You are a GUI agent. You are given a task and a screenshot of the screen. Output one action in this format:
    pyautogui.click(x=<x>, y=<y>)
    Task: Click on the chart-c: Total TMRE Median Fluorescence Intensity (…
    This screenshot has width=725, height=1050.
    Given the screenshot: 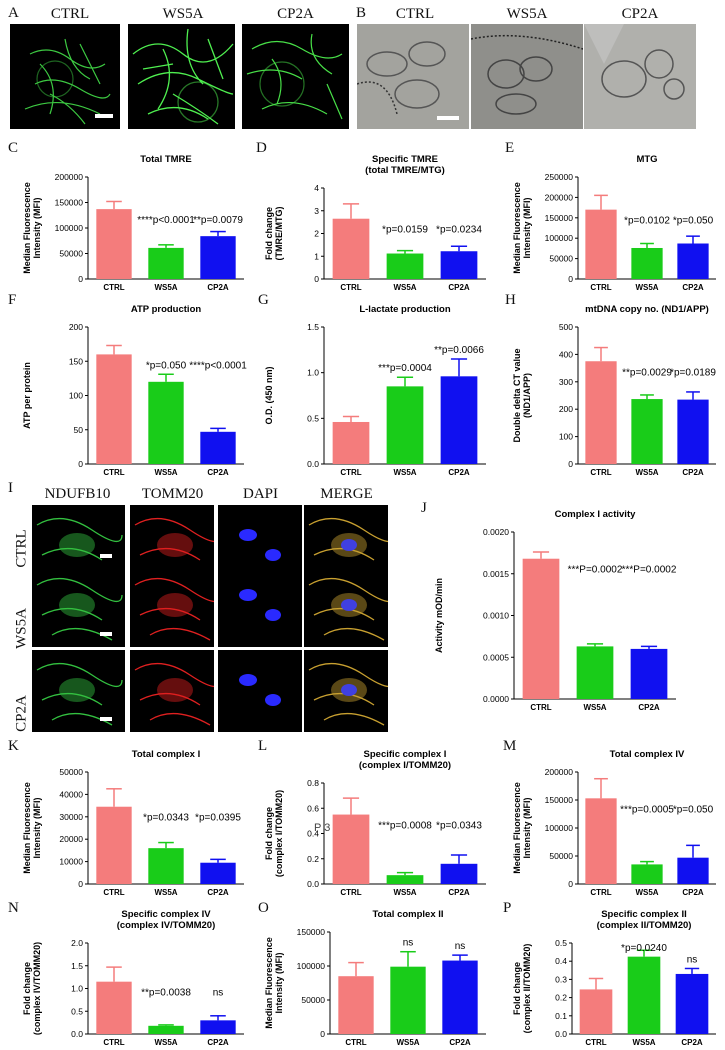 What is the action you would take?
    pyautogui.click(x=133, y=223)
    